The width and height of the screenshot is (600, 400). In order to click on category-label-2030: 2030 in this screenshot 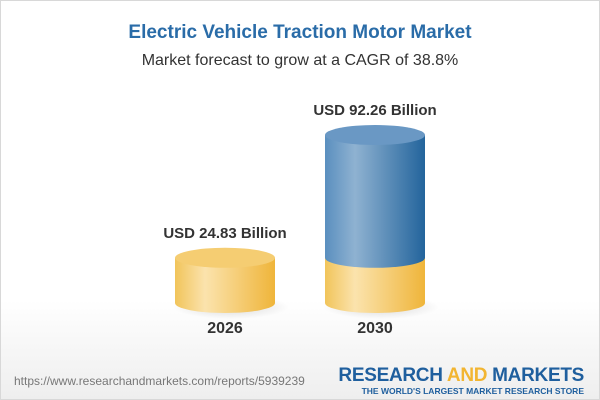, I will do `click(375, 328)`.